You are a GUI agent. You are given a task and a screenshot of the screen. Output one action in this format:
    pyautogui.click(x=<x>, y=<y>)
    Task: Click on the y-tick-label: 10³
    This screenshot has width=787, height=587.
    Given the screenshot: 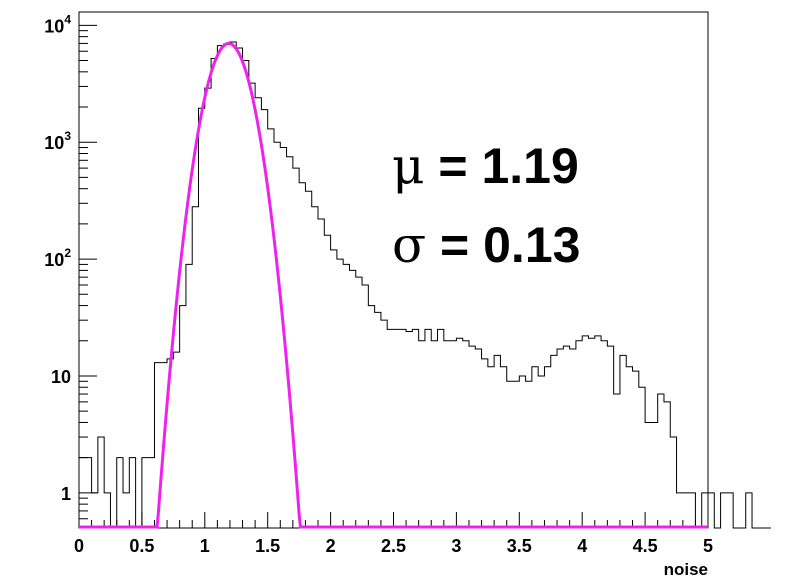 What is the action you would take?
    pyautogui.click(x=57, y=141)
    